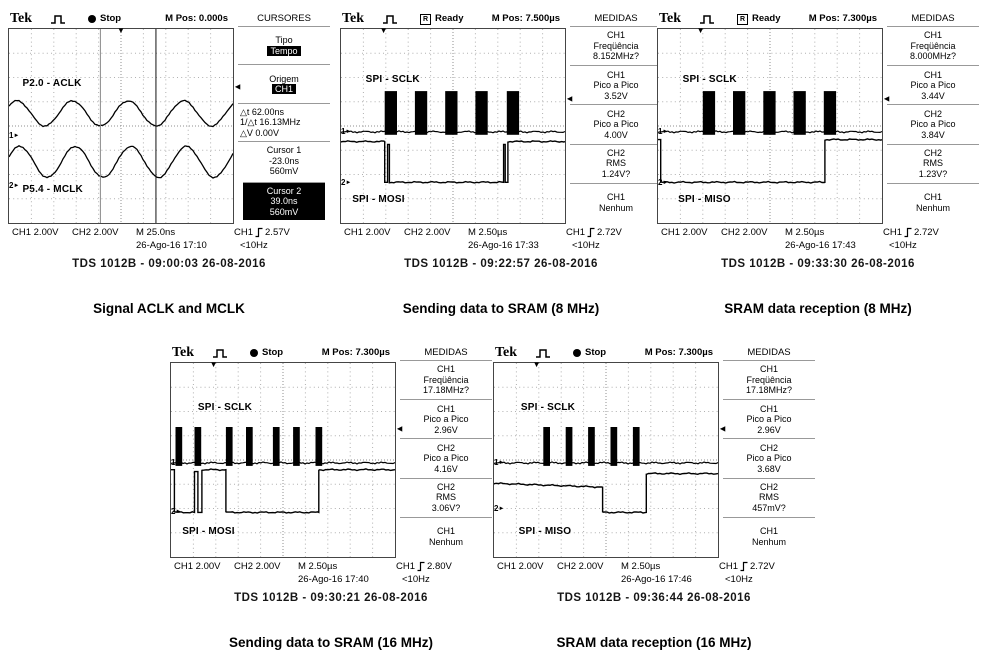 The image size is (981, 655). Describe the element at coordinates (439, 566) in the screenshot. I see `trigger-level-readout: 2.80V` at that location.